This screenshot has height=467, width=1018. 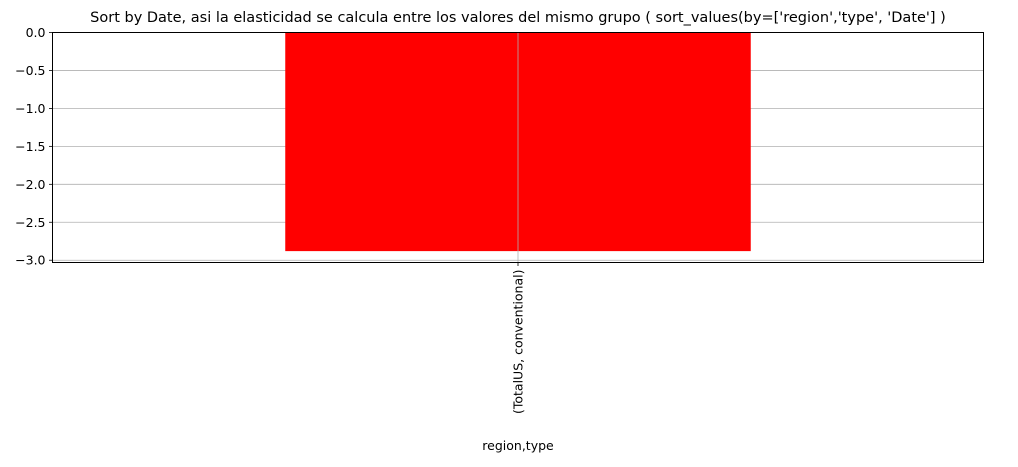 What do you see at coordinates (518, 445) in the screenshot?
I see `x-axis-label: region,type` at bounding box center [518, 445].